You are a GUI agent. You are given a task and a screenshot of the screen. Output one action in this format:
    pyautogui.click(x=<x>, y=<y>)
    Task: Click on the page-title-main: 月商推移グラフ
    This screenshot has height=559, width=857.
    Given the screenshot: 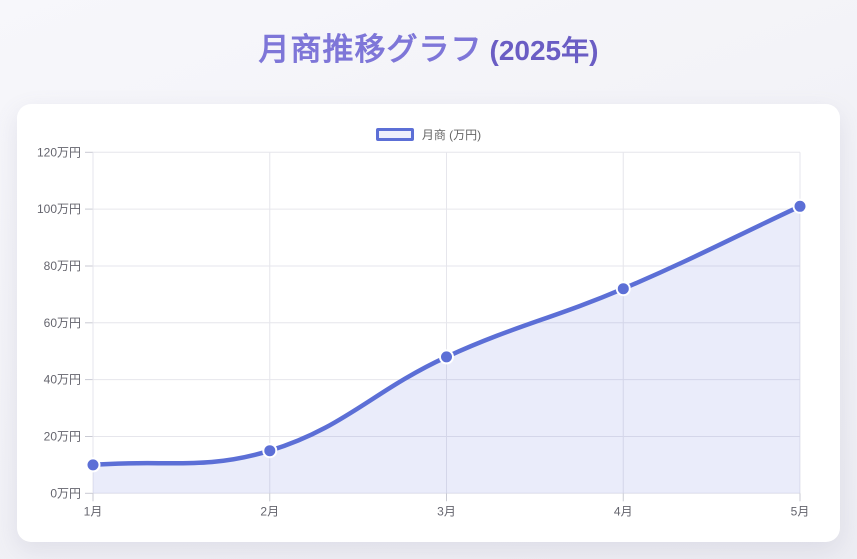 What is the action you would take?
    pyautogui.click(x=370, y=49)
    